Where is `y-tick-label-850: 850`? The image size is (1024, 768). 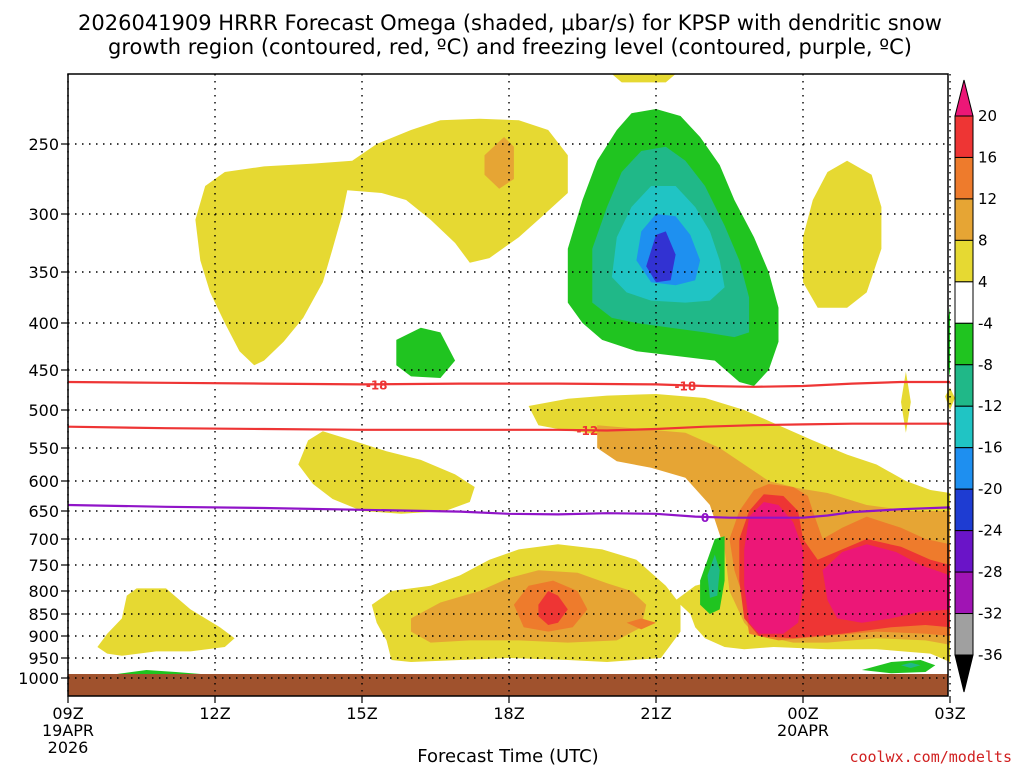
y-tick-label-850: 850 is located at coordinates (43, 614).